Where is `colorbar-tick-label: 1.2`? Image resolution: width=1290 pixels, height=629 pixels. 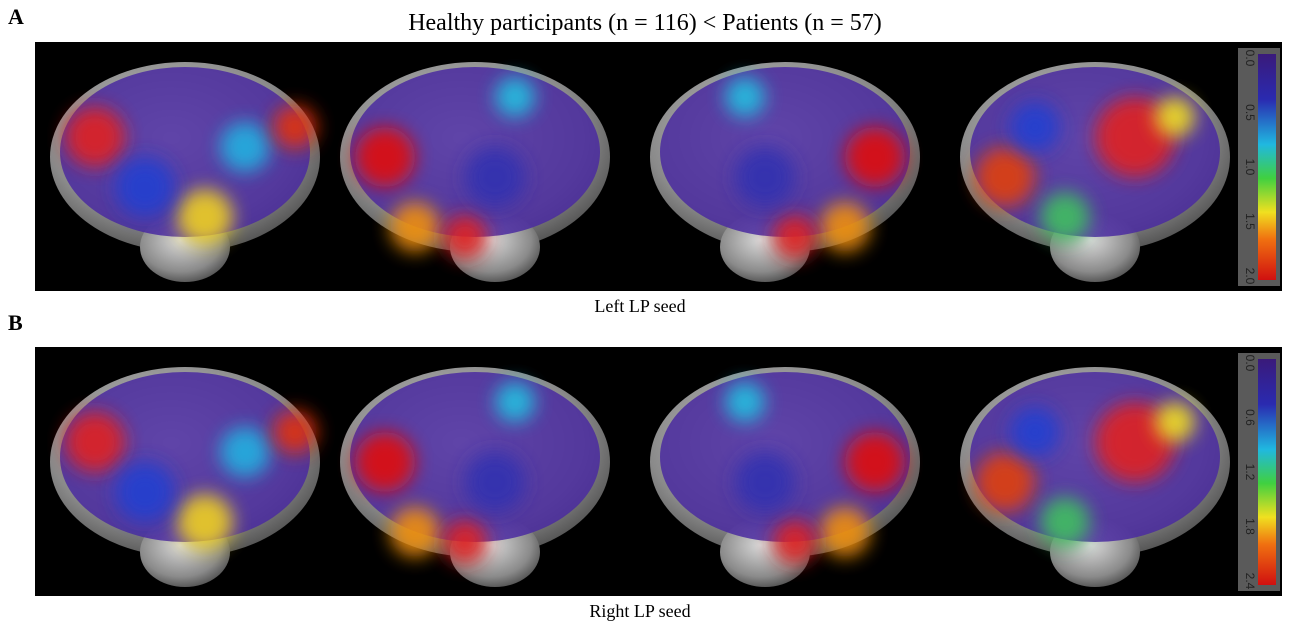
colorbar-tick-label: 1.2 is located at coordinates (1250, 472).